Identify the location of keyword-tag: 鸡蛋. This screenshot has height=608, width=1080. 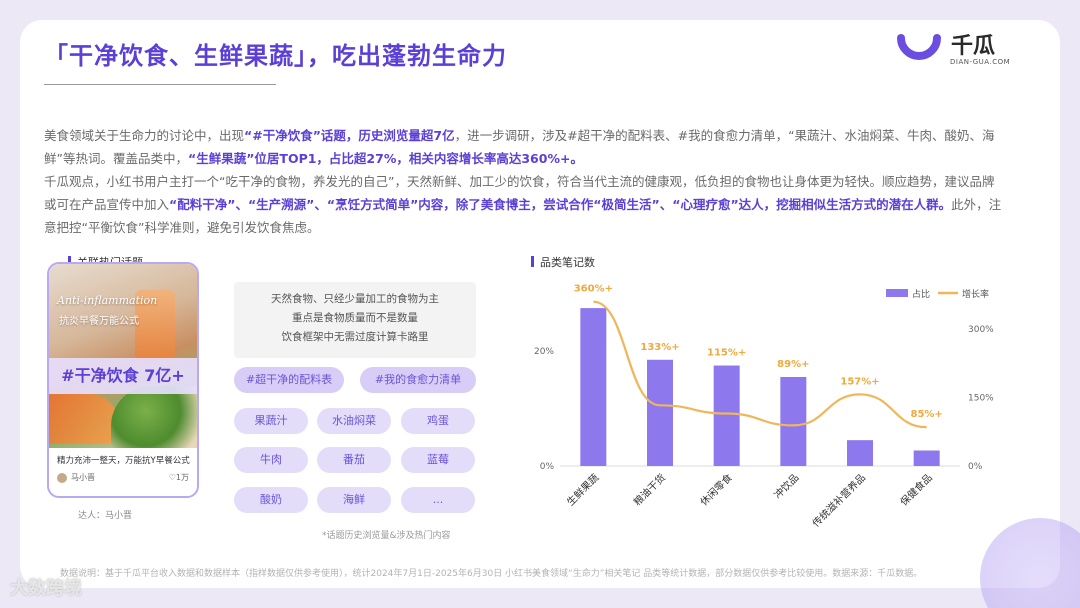
(438, 421).